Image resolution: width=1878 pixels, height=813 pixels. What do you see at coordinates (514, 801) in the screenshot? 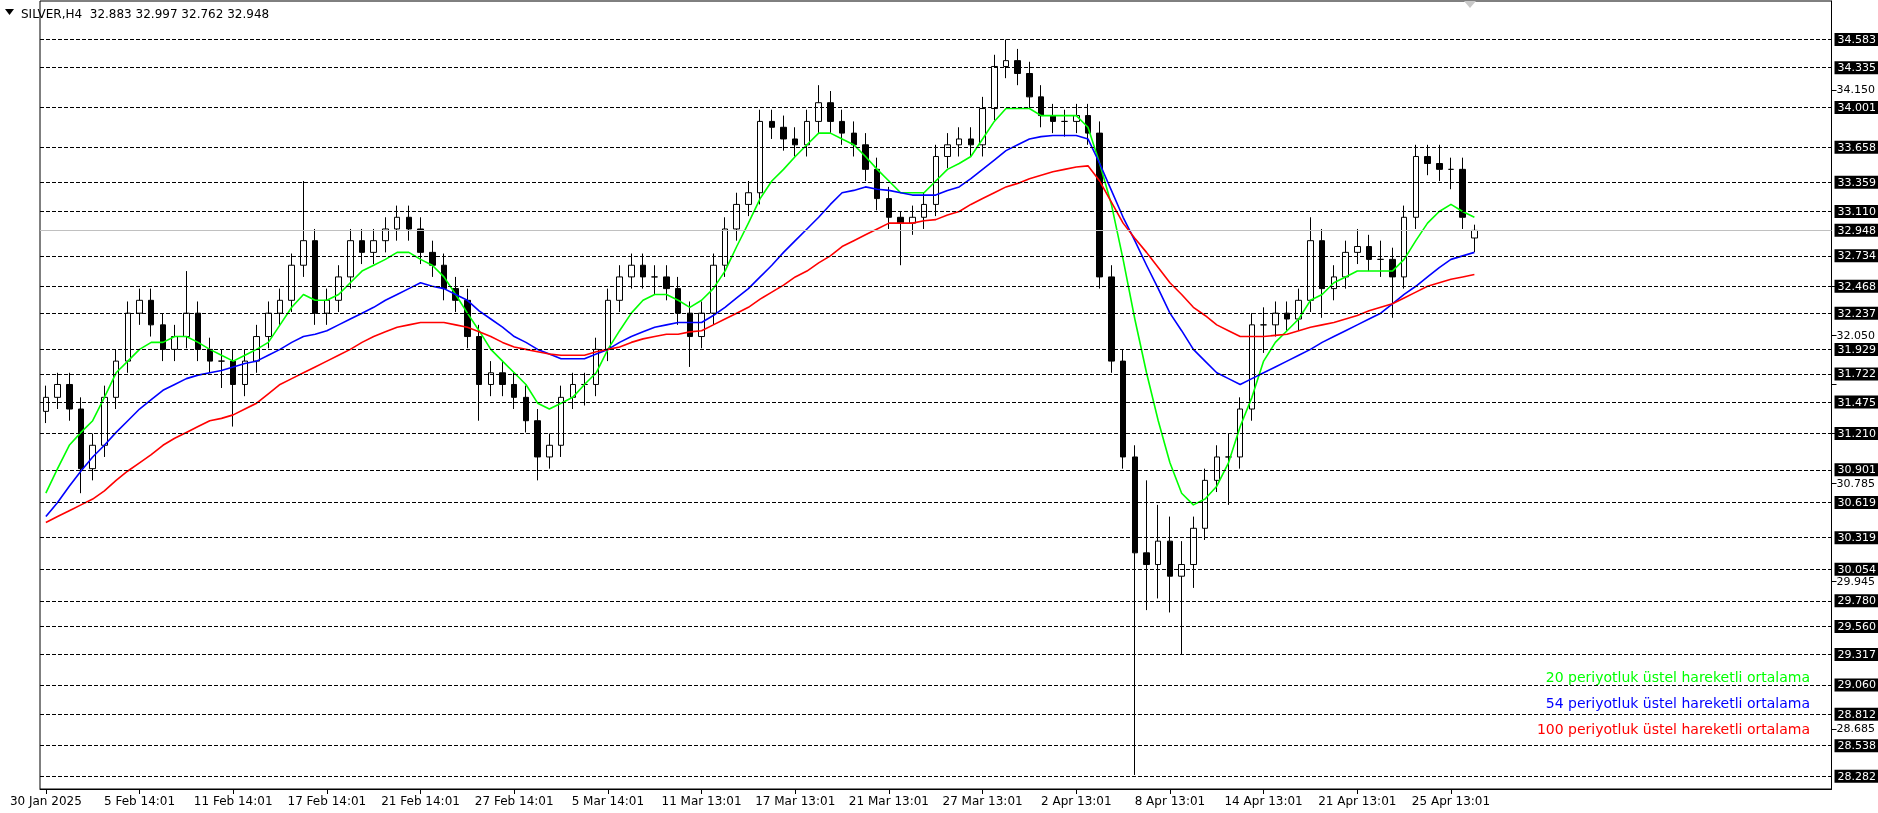
I see `x-tick-label: 27 Feb 14:01` at bounding box center [514, 801].